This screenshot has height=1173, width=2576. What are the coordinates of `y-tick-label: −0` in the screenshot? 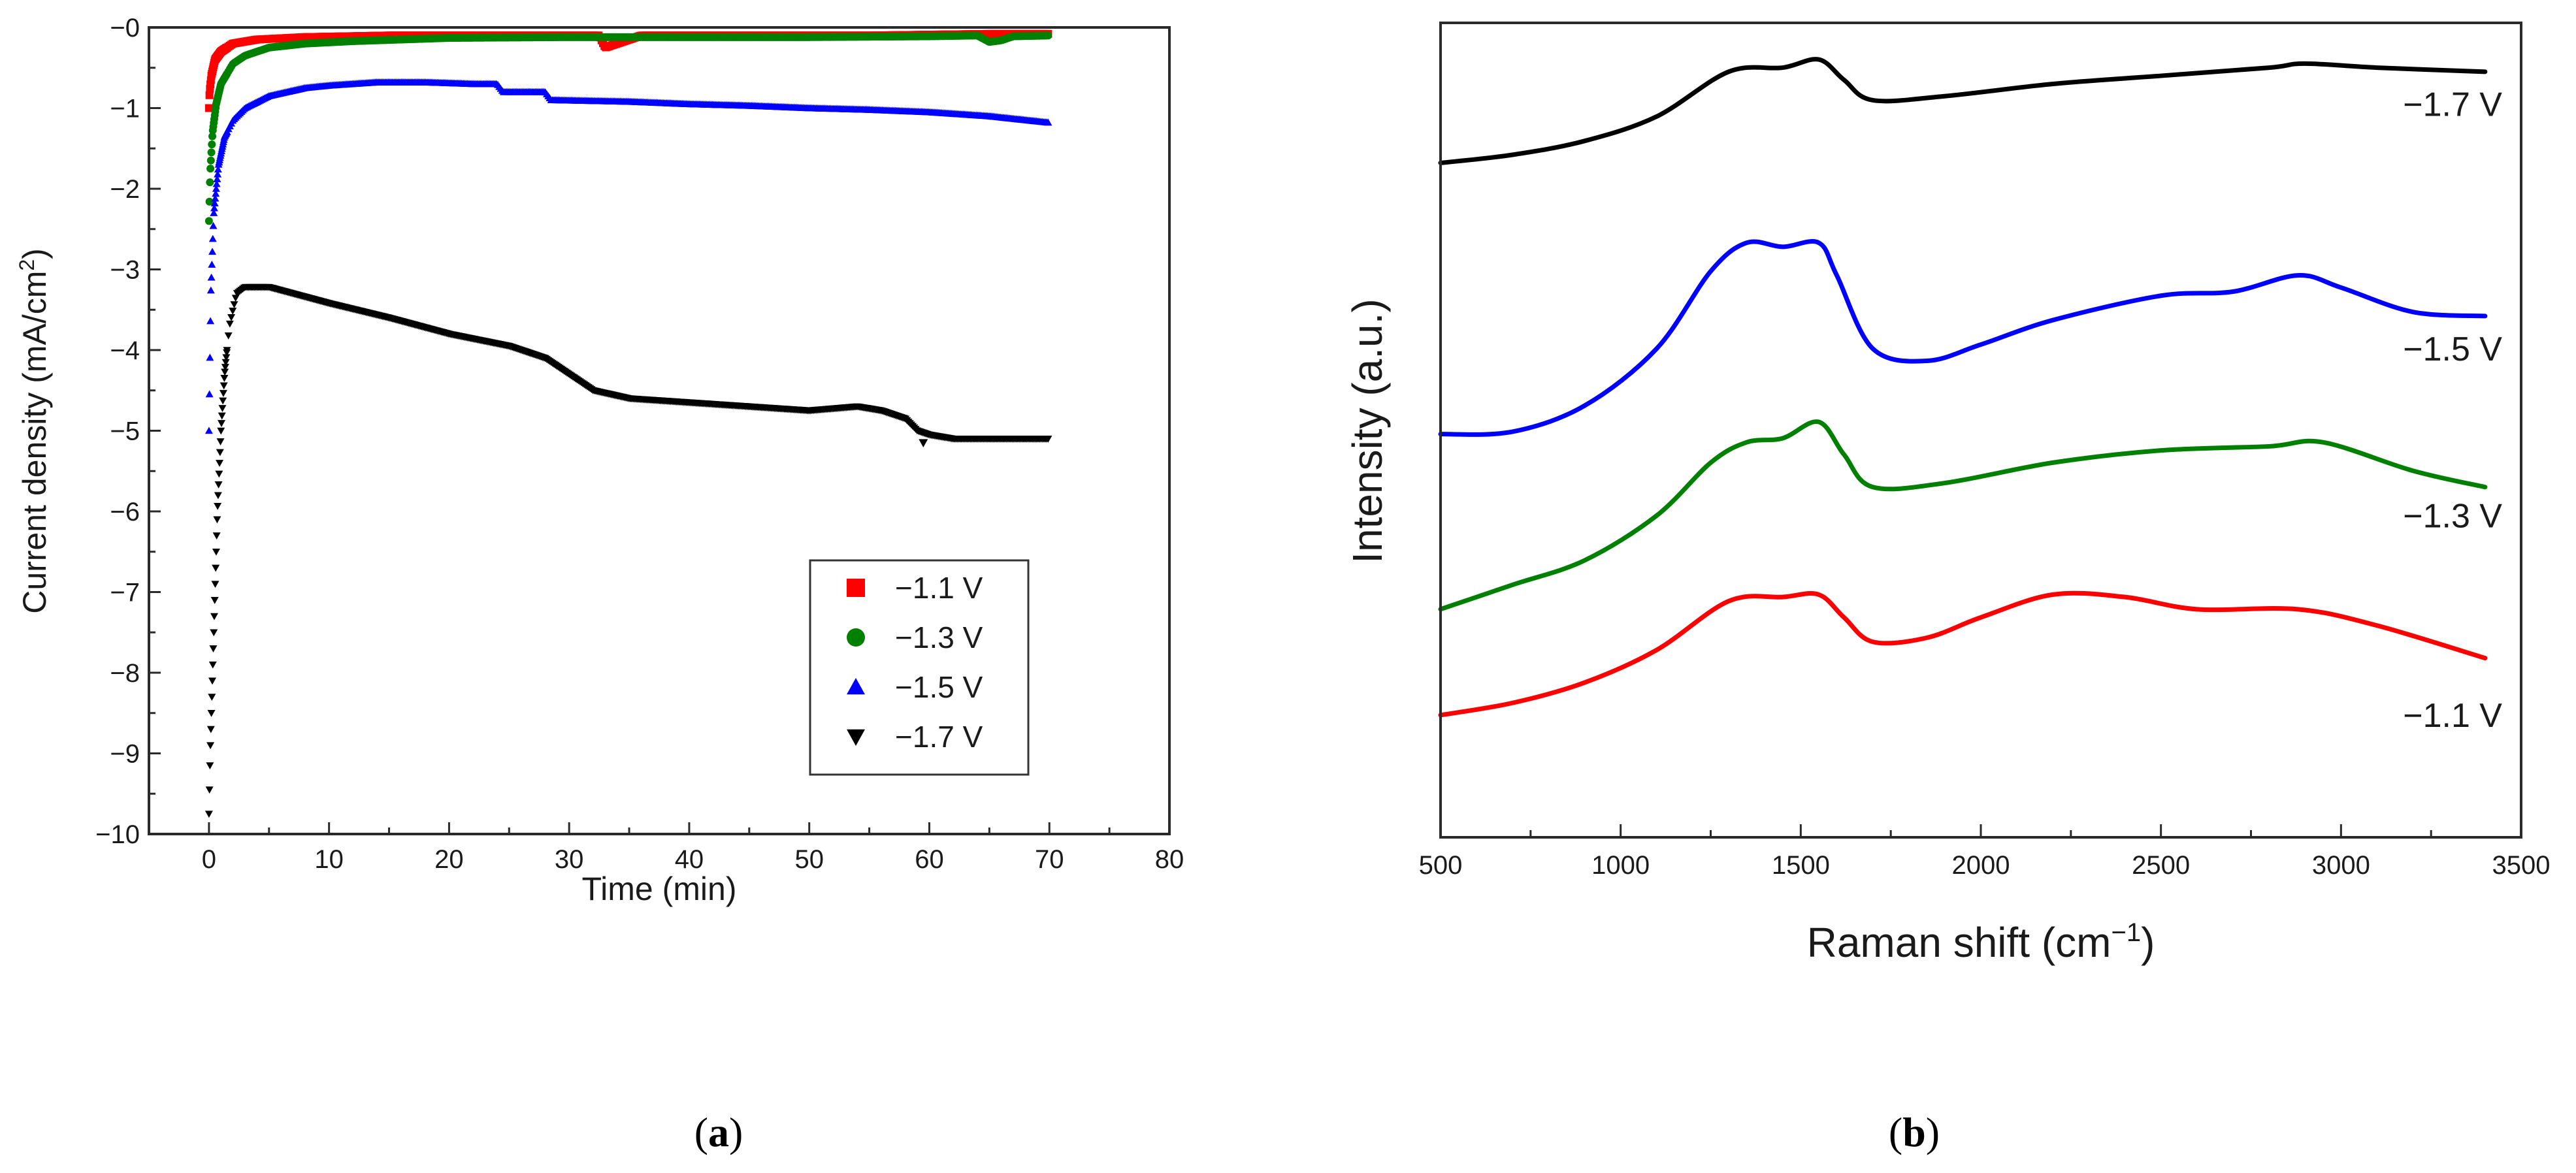 It's located at (125, 28).